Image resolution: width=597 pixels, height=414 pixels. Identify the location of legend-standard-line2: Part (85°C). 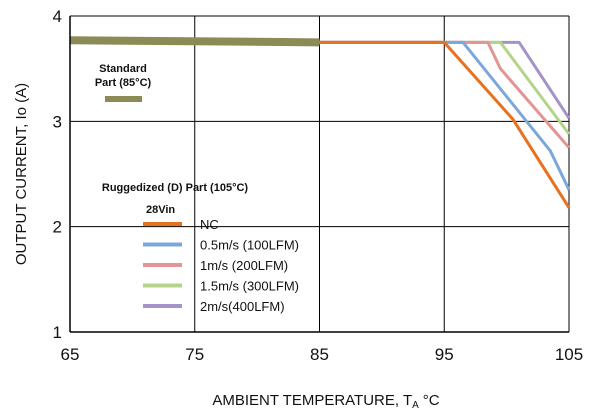
(123, 83).